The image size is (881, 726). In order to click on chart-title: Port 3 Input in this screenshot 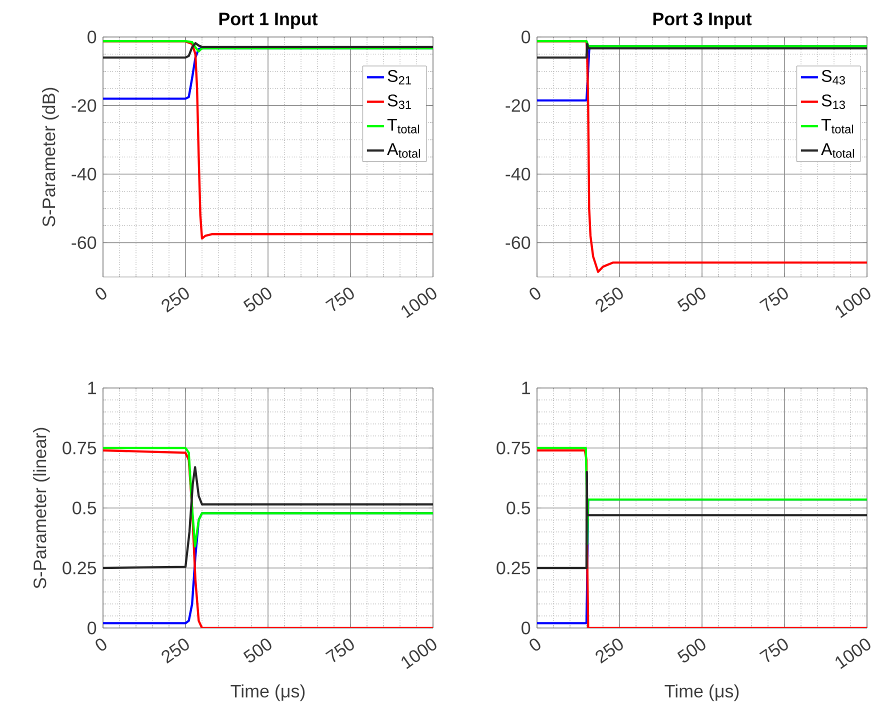, I will do `click(702, 20)`.